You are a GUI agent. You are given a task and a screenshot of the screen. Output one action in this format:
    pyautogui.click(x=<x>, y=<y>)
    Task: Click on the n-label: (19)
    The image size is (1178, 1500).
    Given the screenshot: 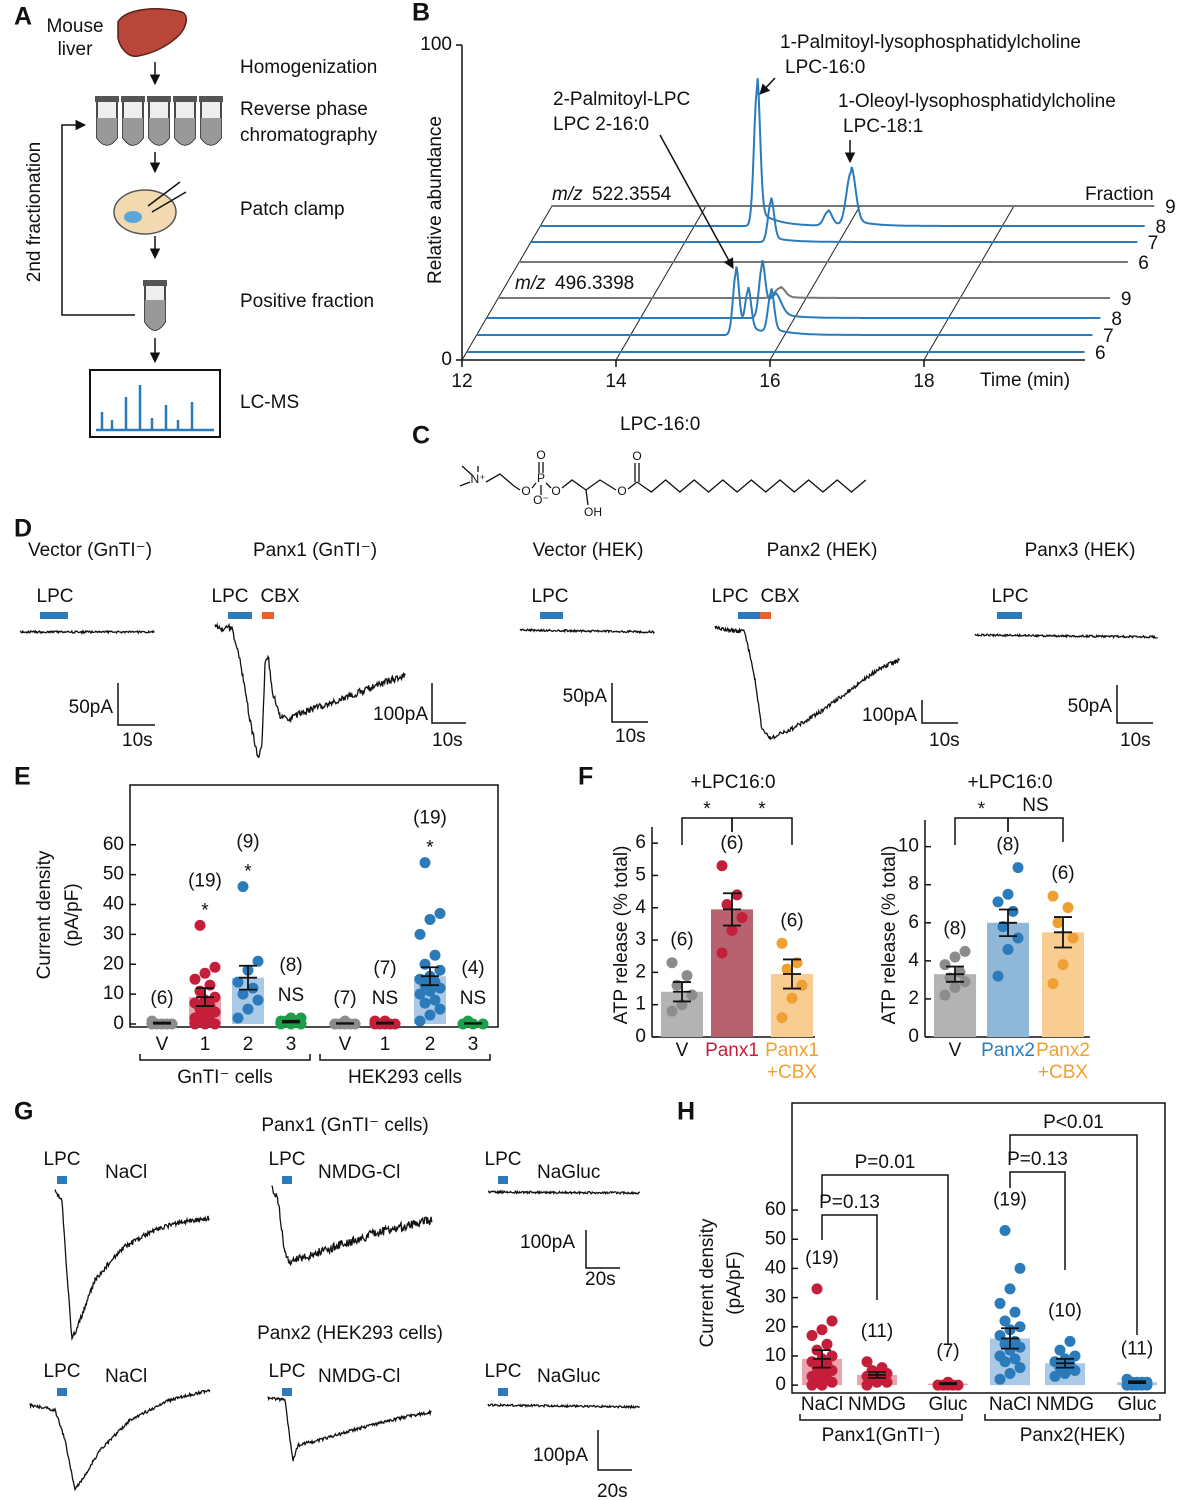 What is the action you would take?
    pyautogui.click(x=822, y=1258)
    